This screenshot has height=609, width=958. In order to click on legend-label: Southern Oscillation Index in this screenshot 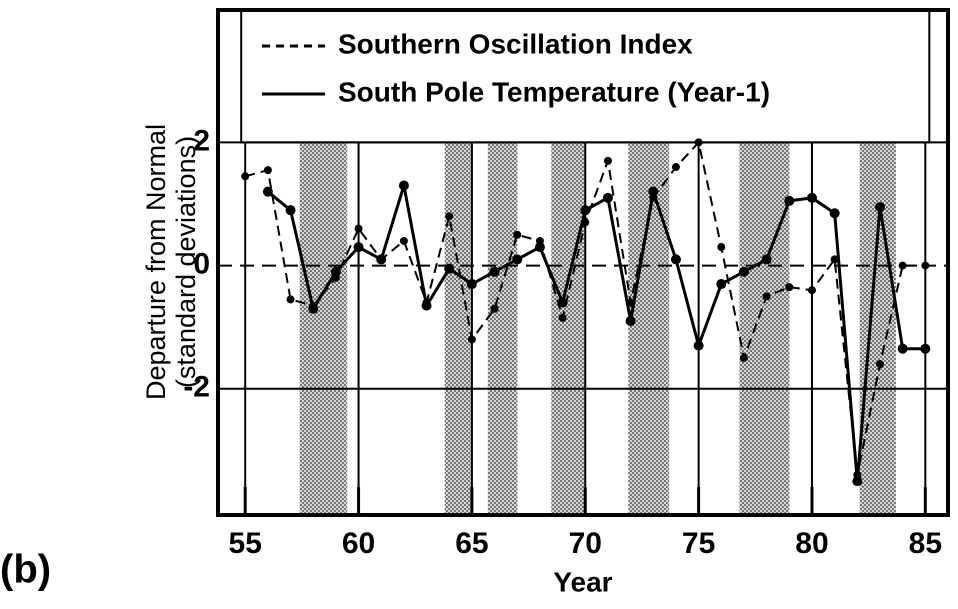, I will do `click(515, 43)`.